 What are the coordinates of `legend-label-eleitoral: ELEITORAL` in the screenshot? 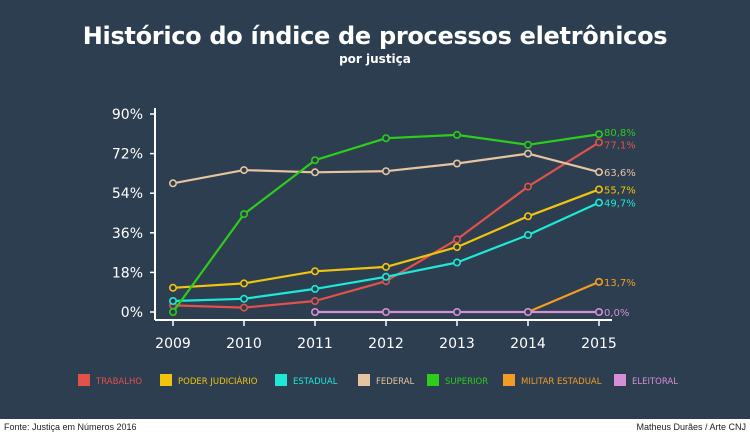 It's located at (655, 382).